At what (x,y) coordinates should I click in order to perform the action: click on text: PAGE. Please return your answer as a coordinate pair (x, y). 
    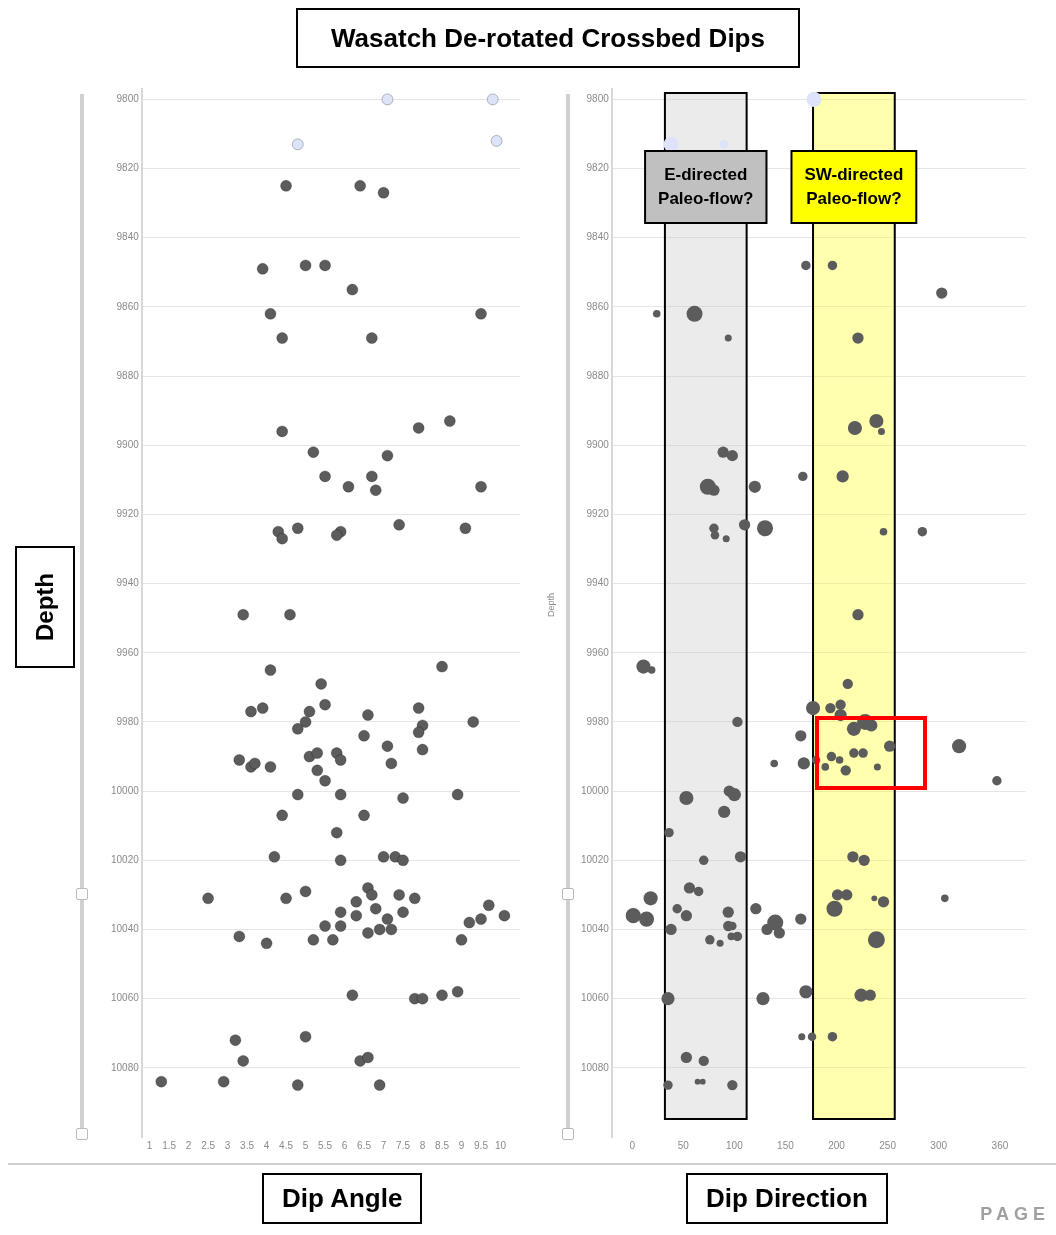
    Looking at the image, I should click on (1015, 1214).